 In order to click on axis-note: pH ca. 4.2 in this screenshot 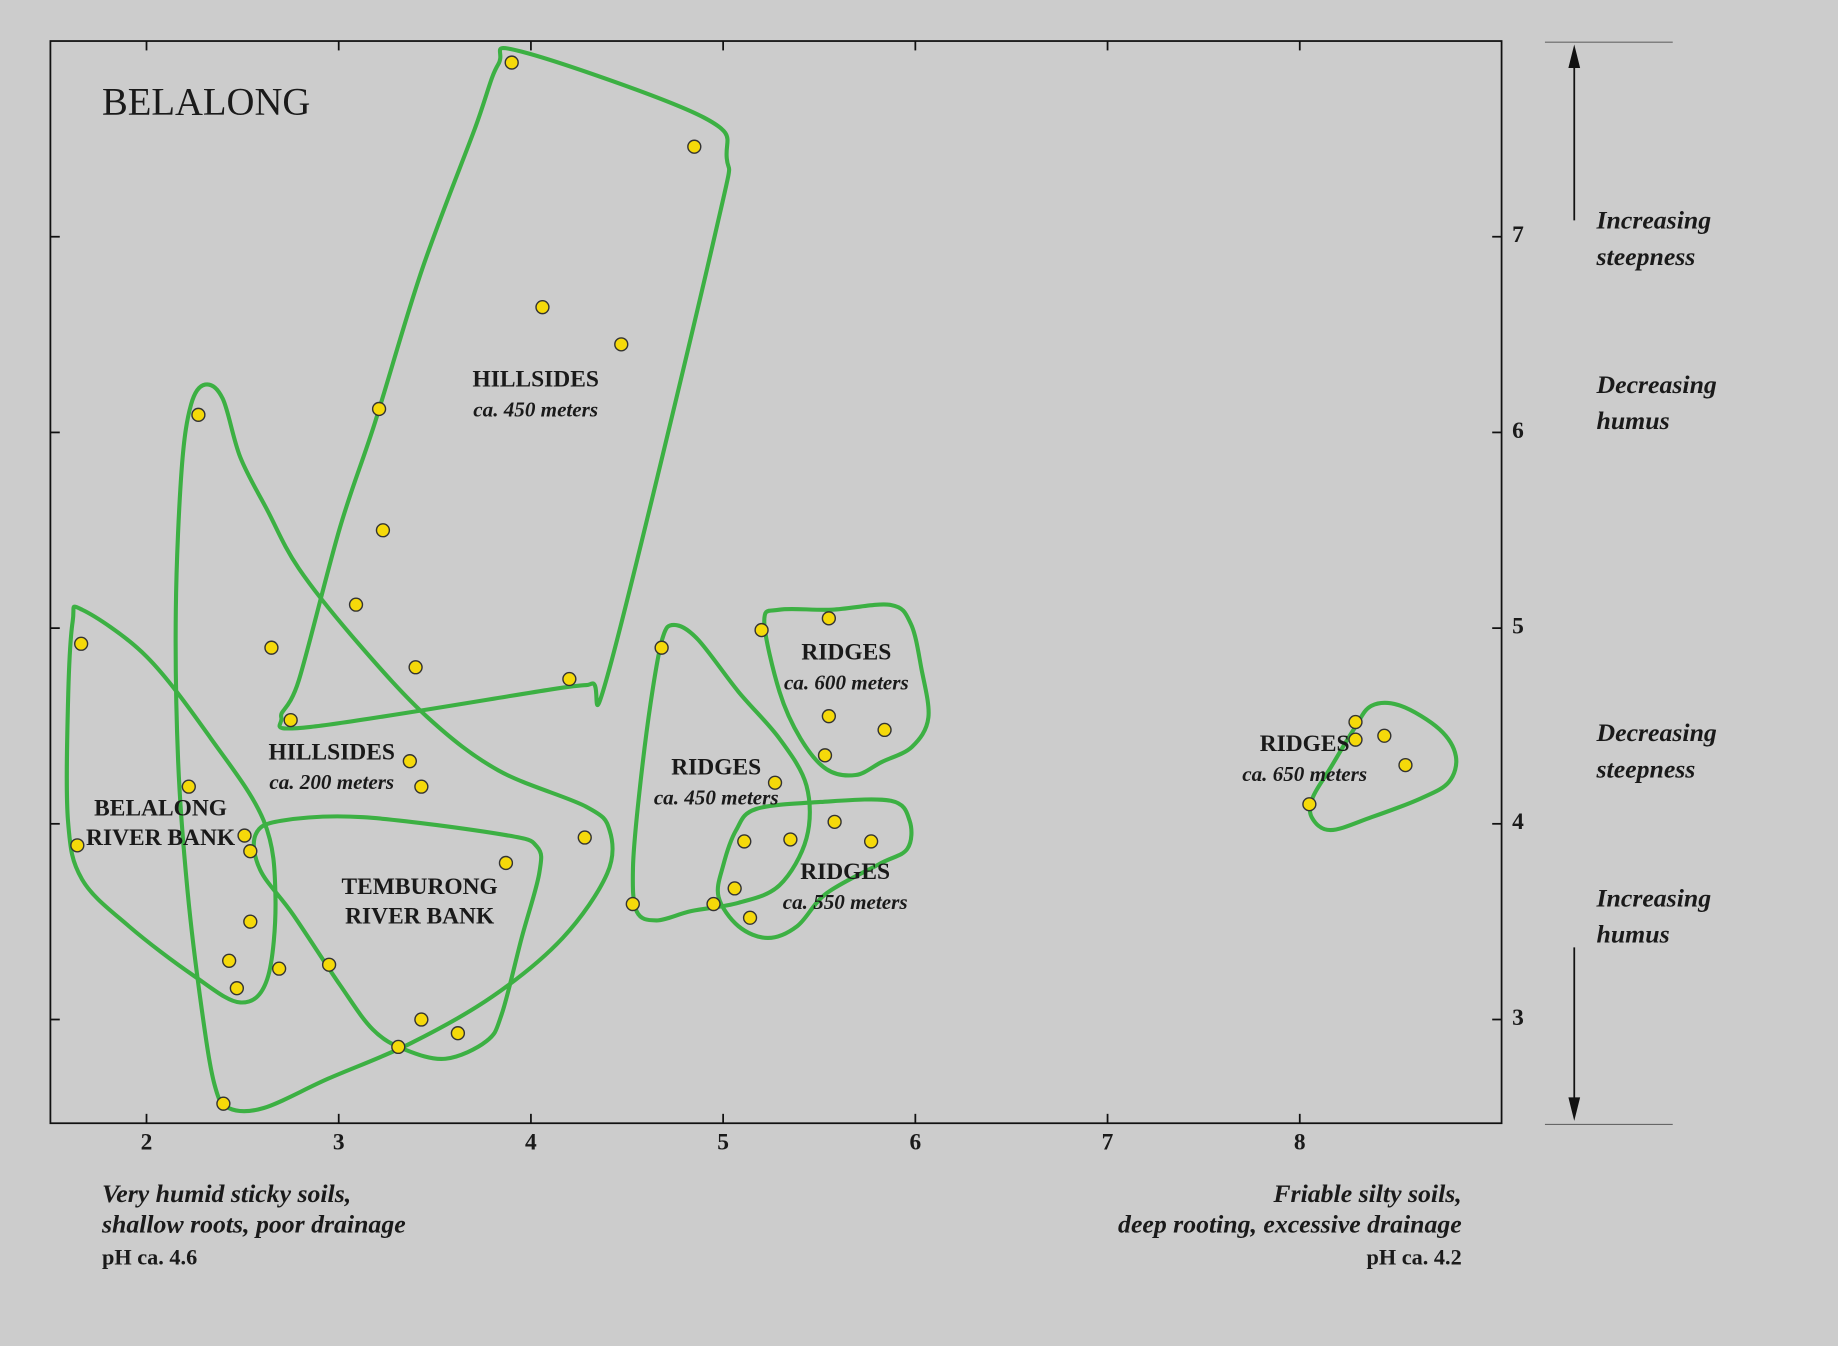, I will do `click(1413, 1256)`.